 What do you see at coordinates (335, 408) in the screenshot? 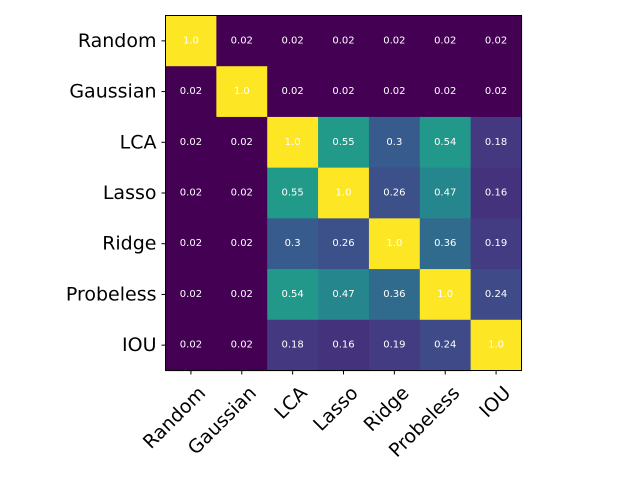
I see `x-tick-label: Lasso` at bounding box center [335, 408].